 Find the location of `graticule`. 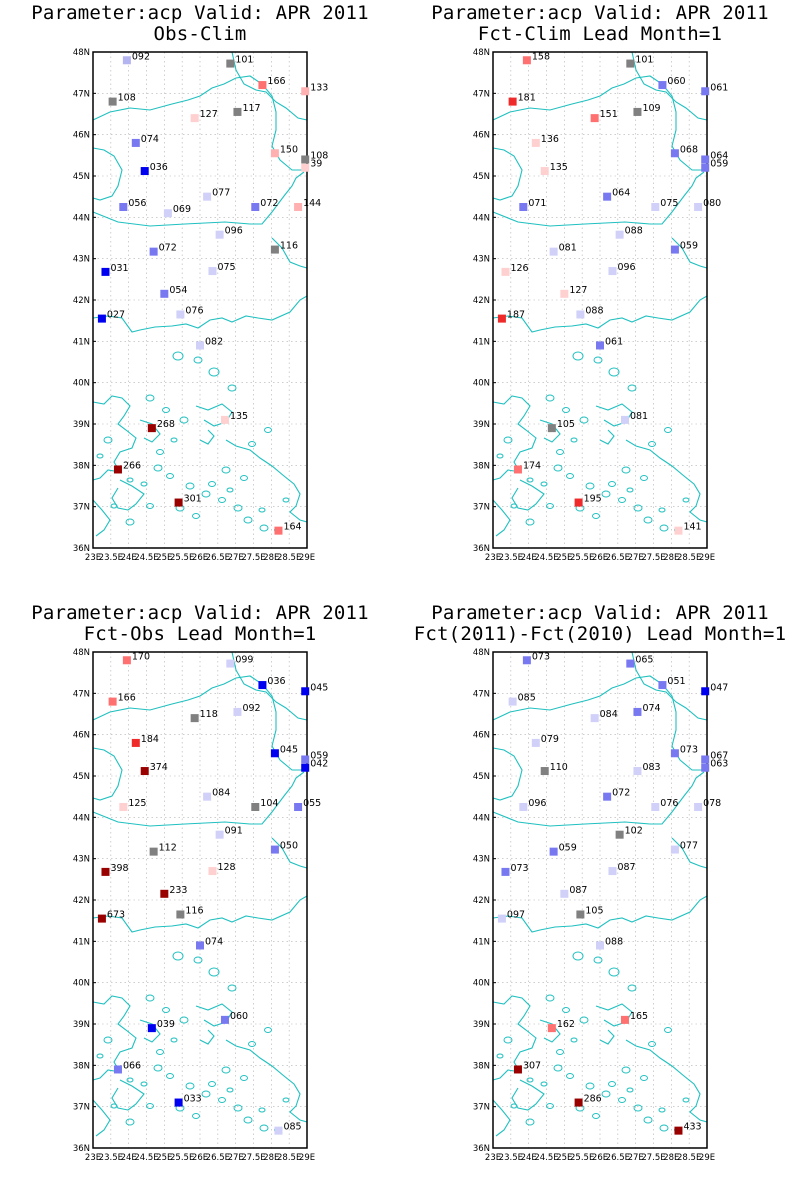

graticule is located at coordinates (600, 900).